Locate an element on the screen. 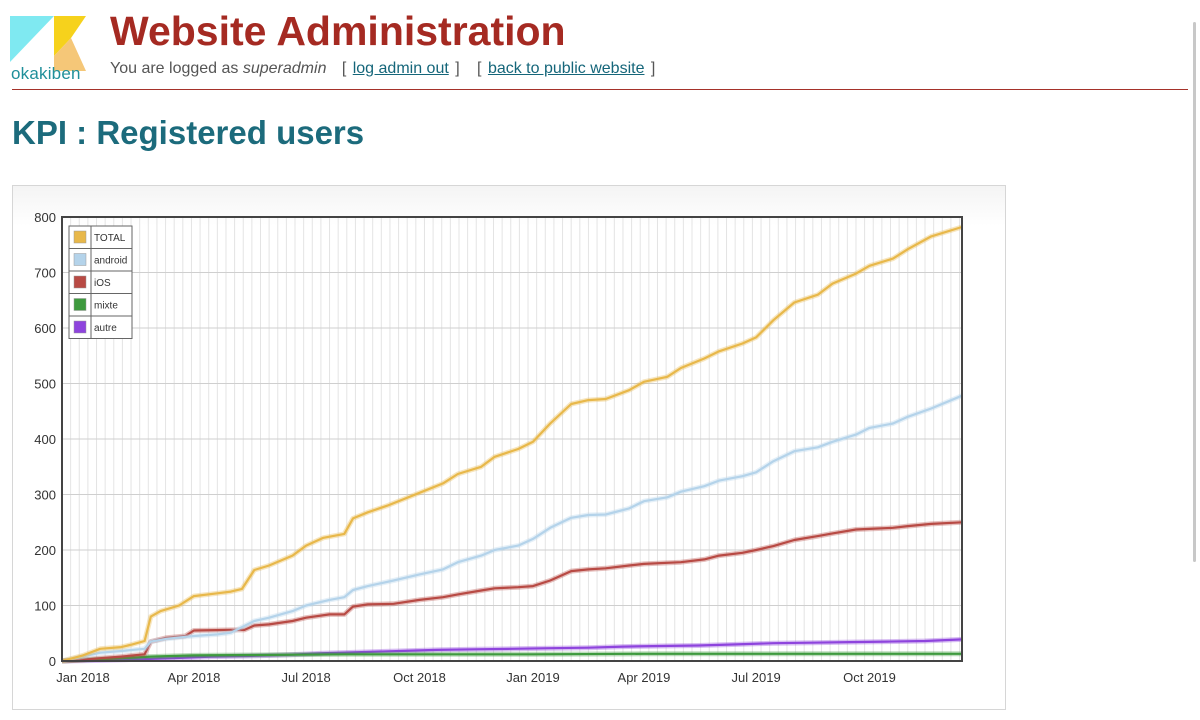  logo-cyan-shape is located at coordinates (32, 39).